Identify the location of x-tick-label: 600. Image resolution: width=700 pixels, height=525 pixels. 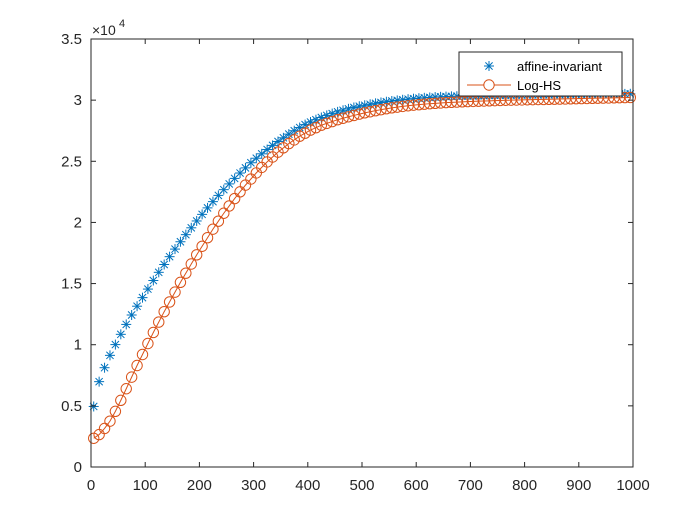
(416, 485).